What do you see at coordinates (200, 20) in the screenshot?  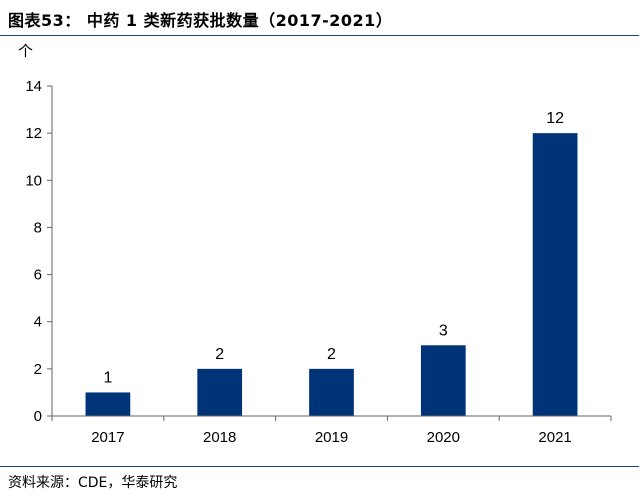 I see `chart-title: 图表53： 中药 1 类新药获批数量（2017-2021）` at bounding box center [200, 20].